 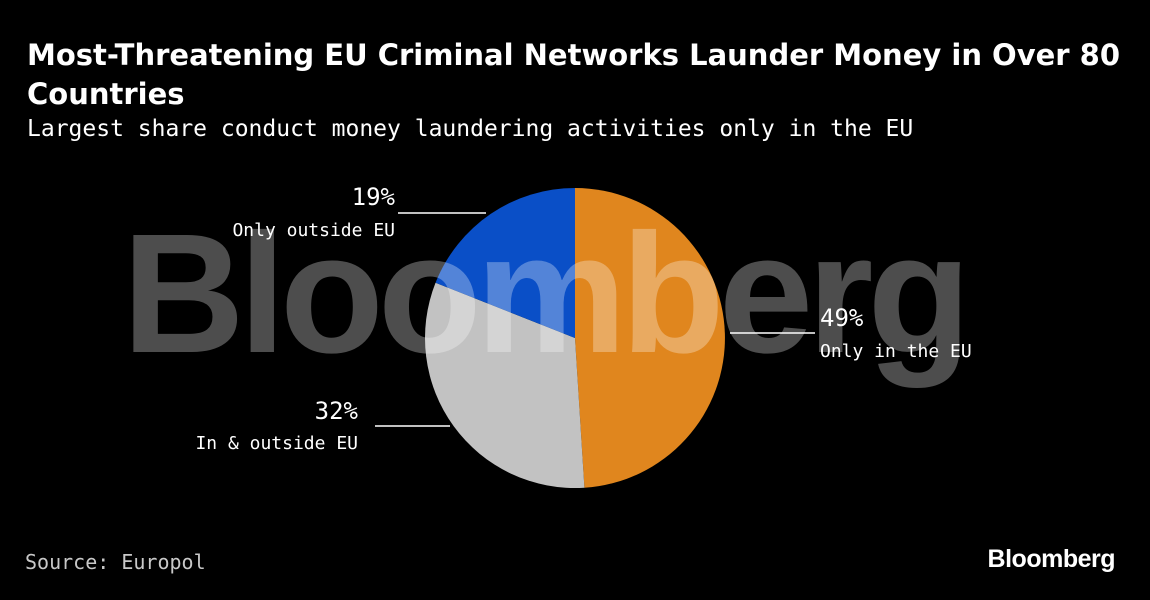 What do you see at coordinates (650, 338) in the screenshot?
I see `pie-slice-only-in-the-eu` at bounding box center [650, 338].